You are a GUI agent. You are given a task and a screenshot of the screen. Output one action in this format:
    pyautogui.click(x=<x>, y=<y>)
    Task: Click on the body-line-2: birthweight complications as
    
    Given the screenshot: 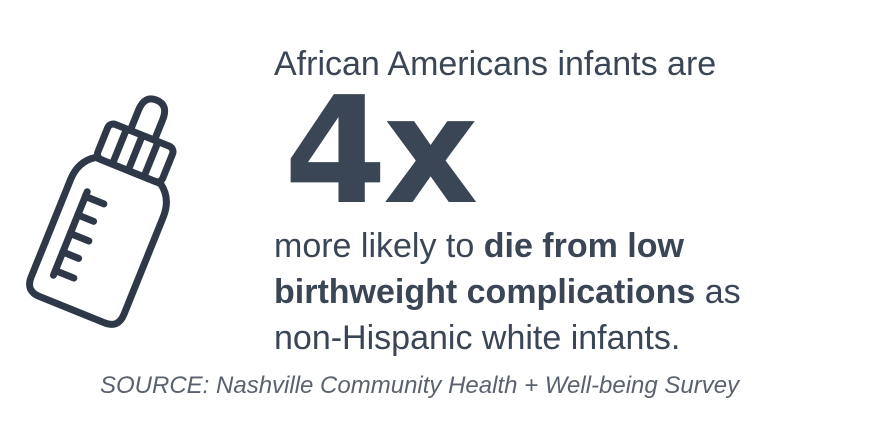 What is the action you would take?
    pyautogui.click(x=507, y=292)
    